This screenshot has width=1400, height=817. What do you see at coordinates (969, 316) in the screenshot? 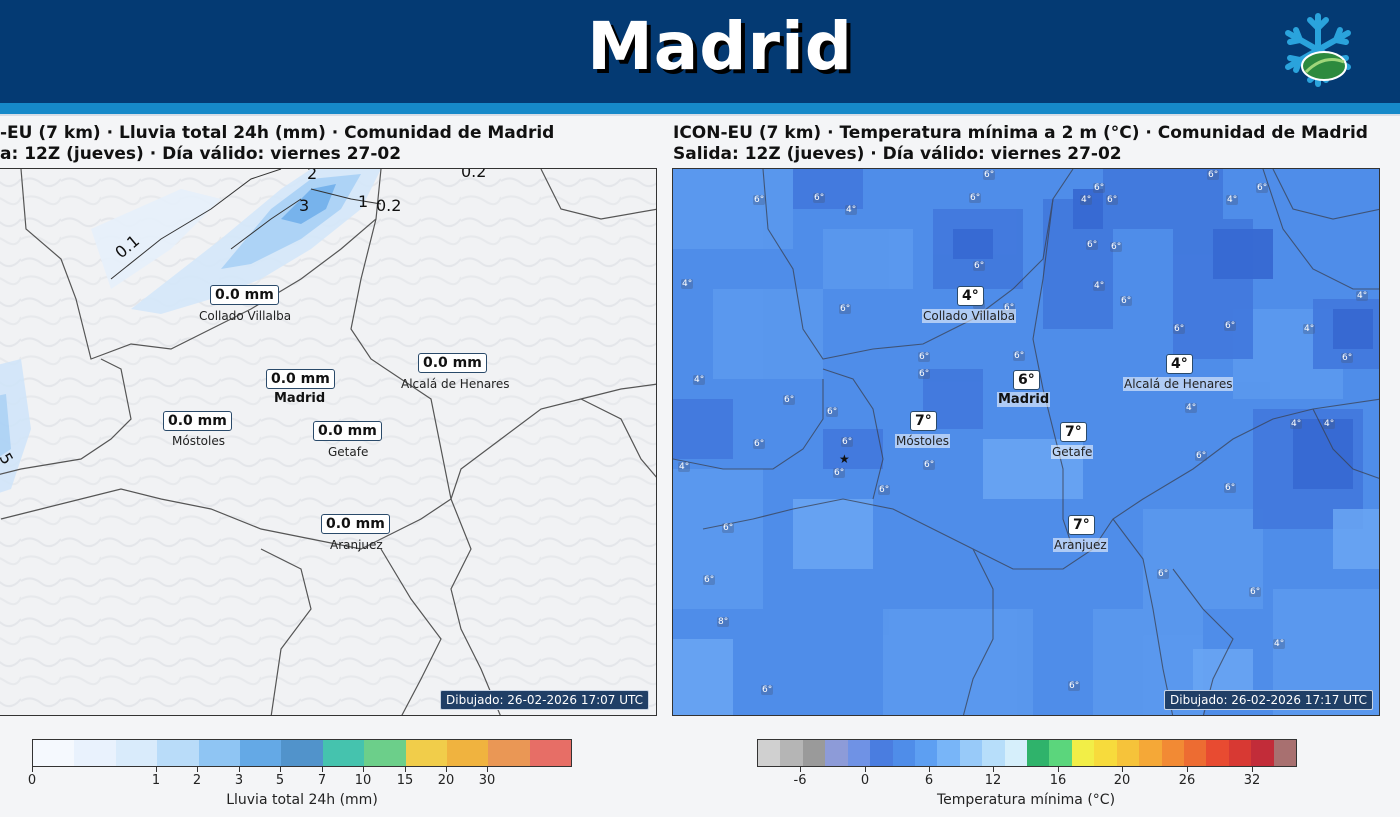
I see `temp-city-collado-villalba: Collado Villalba` at bounding box center [969, 316].